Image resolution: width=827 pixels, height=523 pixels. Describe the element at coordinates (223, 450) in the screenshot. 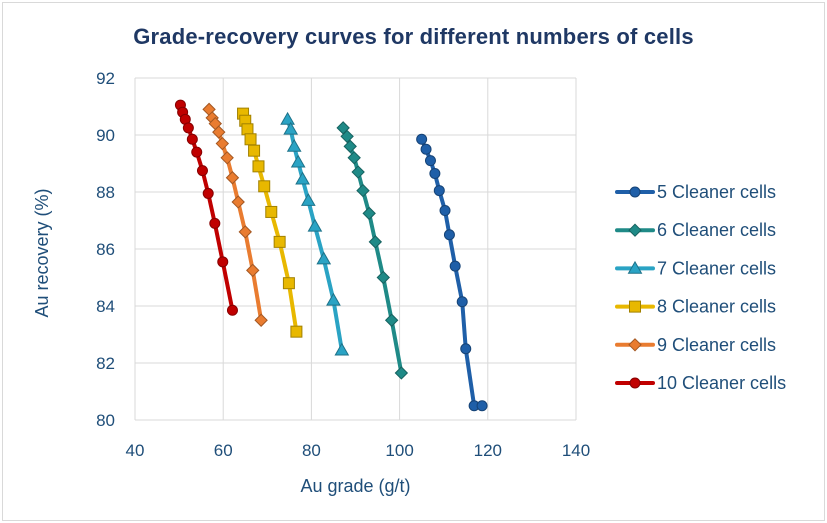

I see `x-tick-label: 60` at that location.